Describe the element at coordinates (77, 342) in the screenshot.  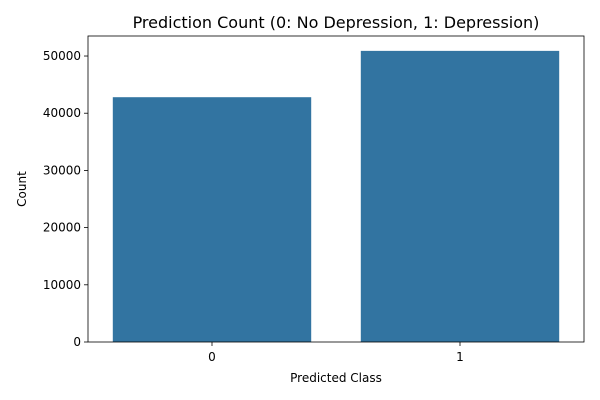
I see `y-tick-label-0: 0` at that location.